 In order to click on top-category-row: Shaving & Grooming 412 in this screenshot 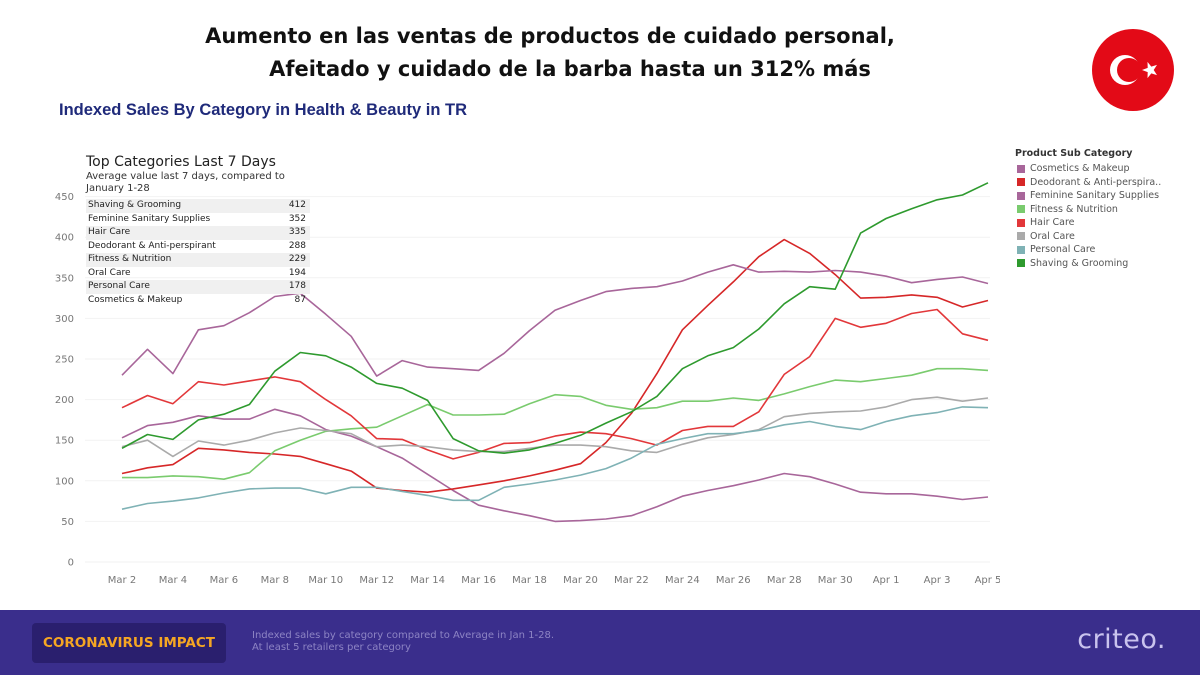, I will do `click(198, 206)`.